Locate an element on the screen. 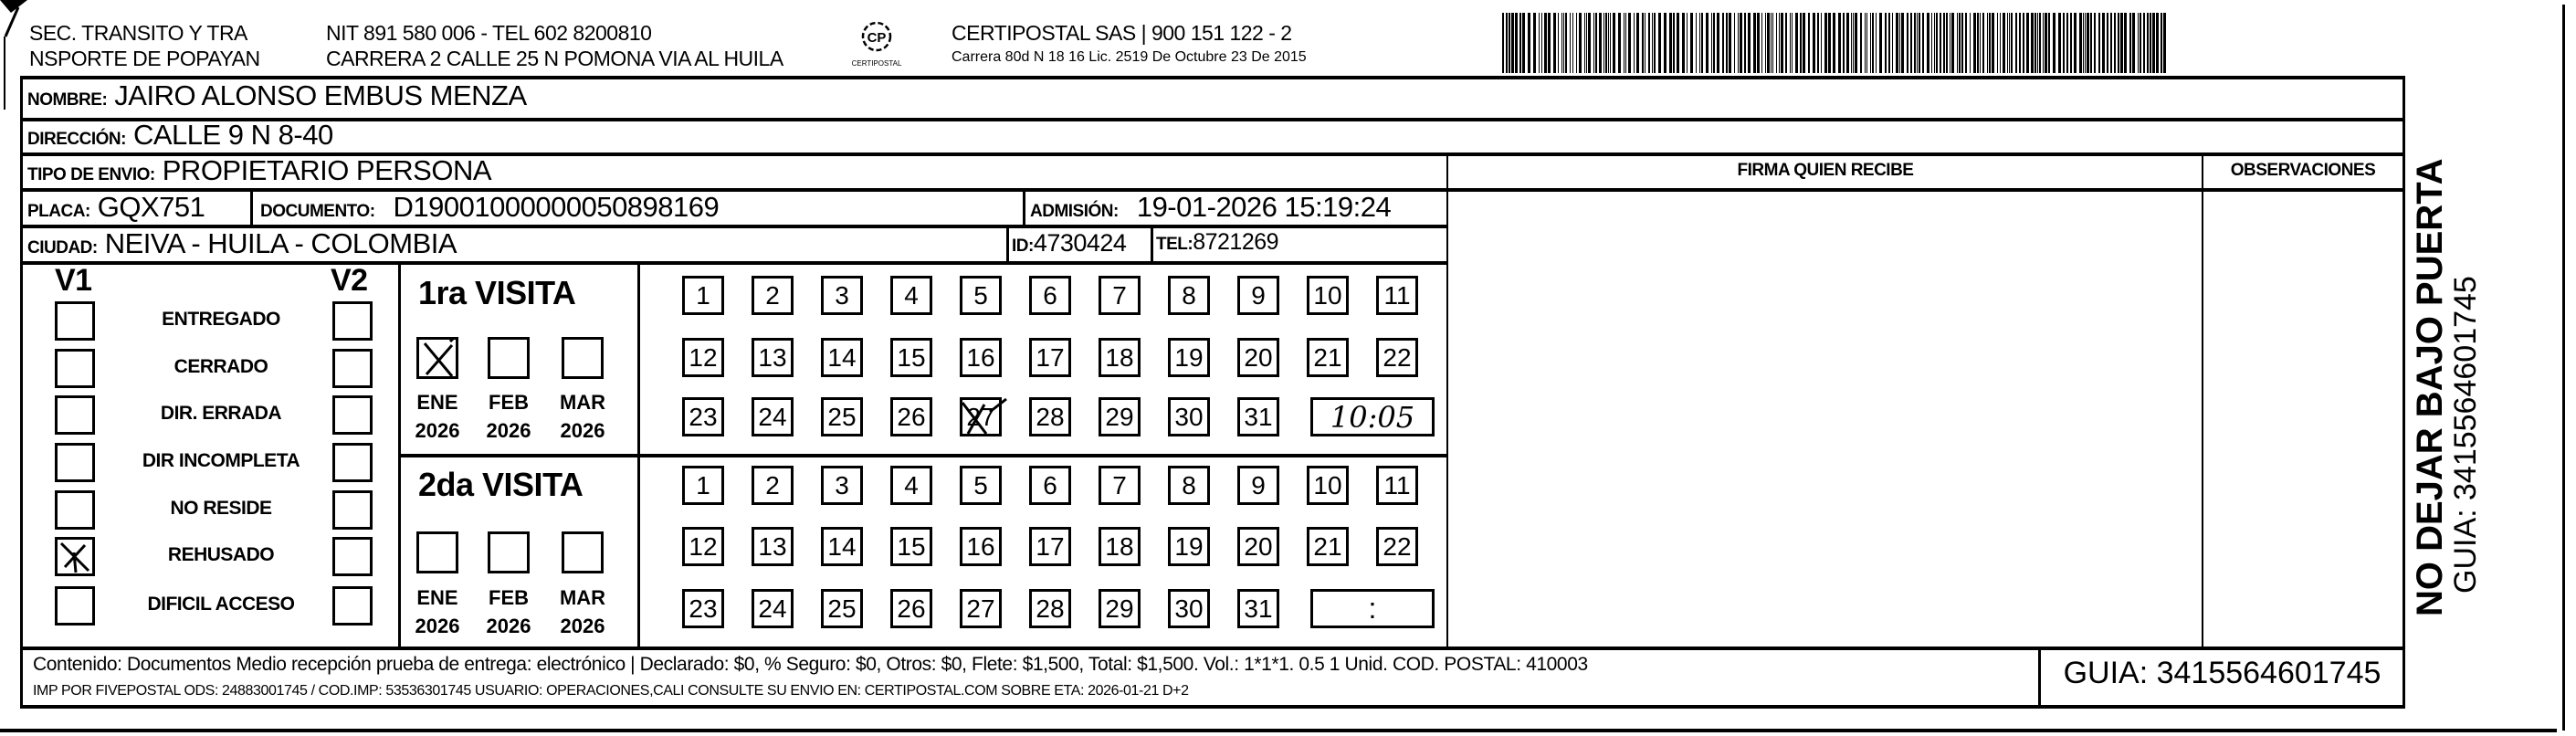 This screenshot has width=2576, height=736. time-box: 10:05 is located at coordinates (1372, 416).